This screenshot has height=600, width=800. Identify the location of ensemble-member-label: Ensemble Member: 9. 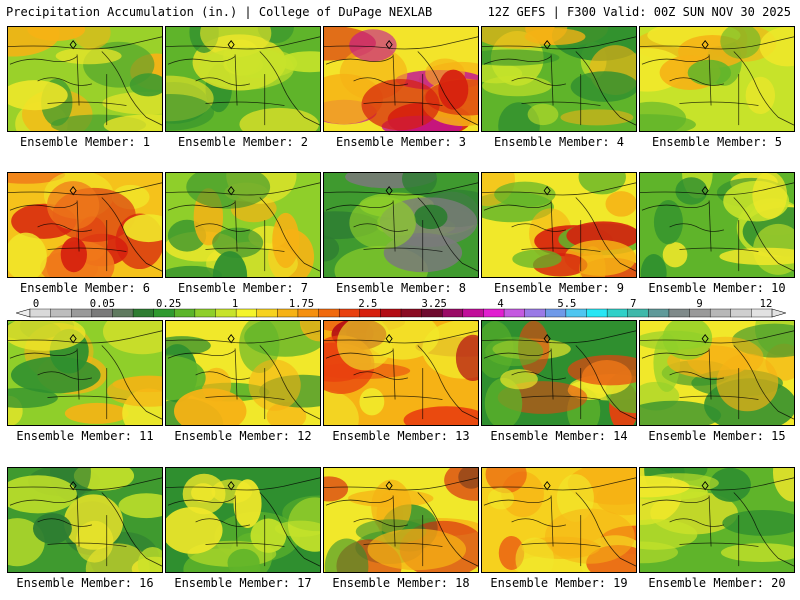
(559, 288).